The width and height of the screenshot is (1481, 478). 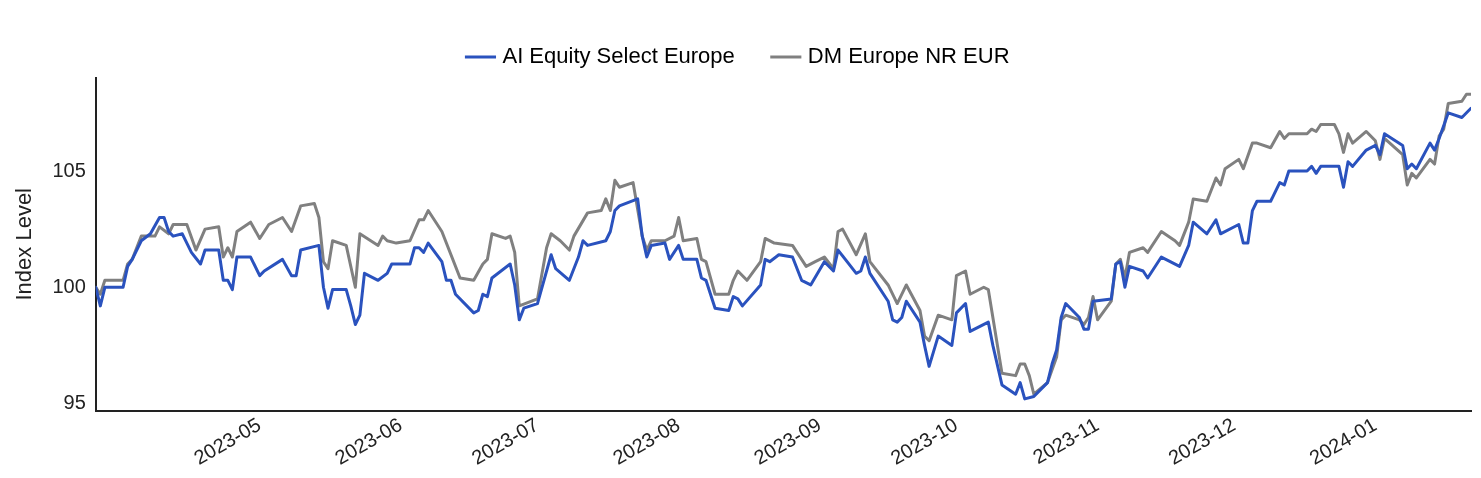 I want to click on y-tick-label: 100, so click(x=69, y=285).